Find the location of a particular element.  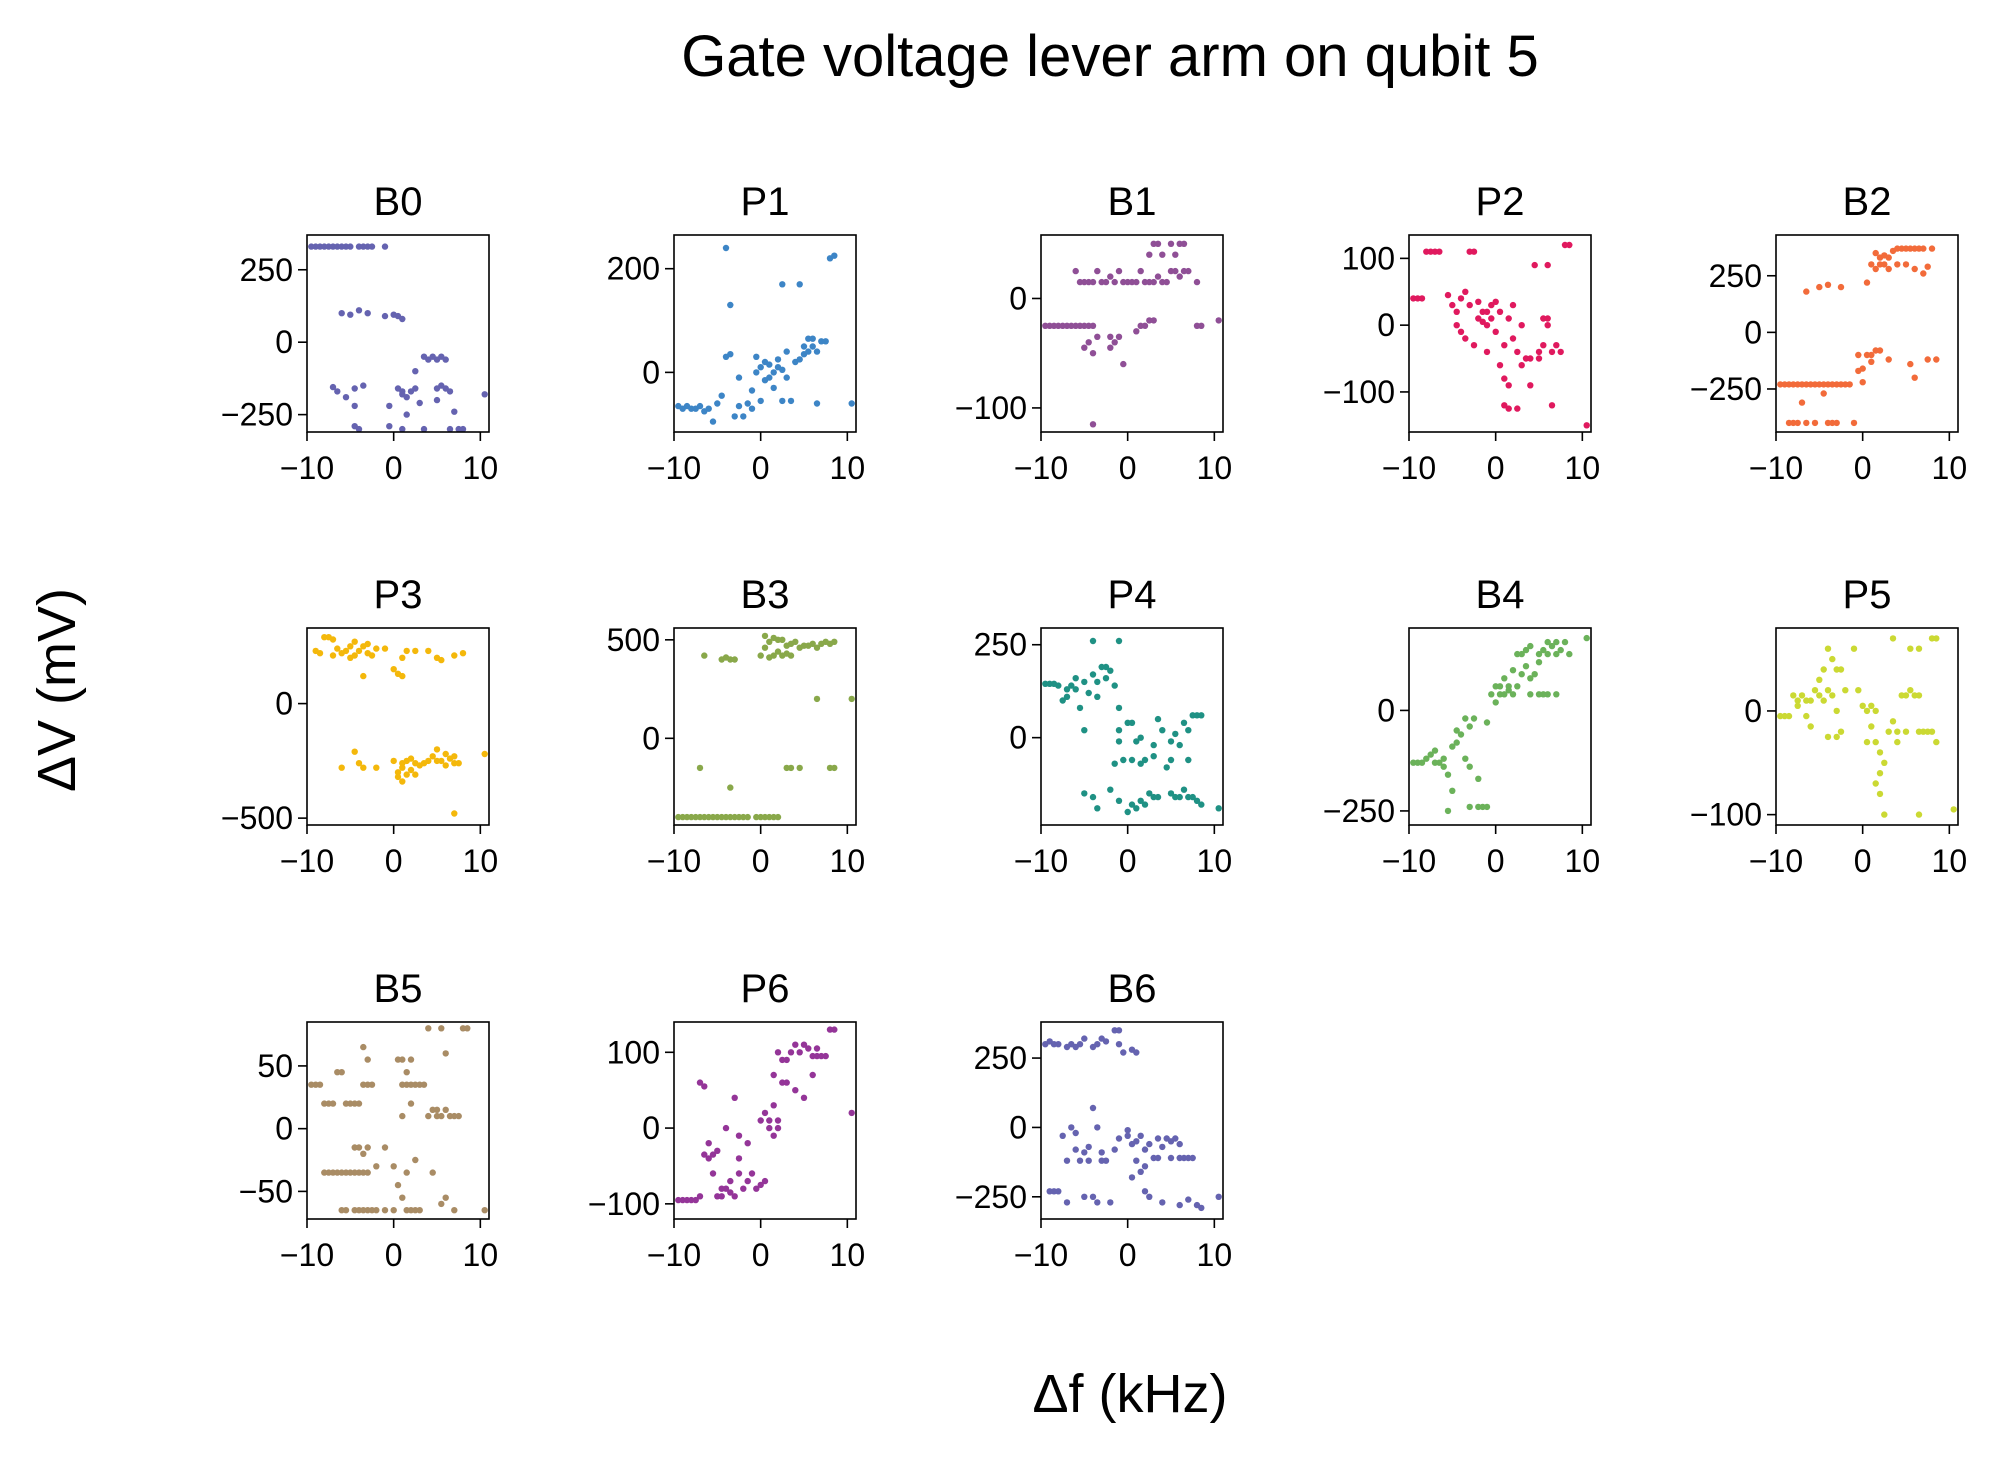

y-tick-label: 250 is located at coordinates (1000, 645).